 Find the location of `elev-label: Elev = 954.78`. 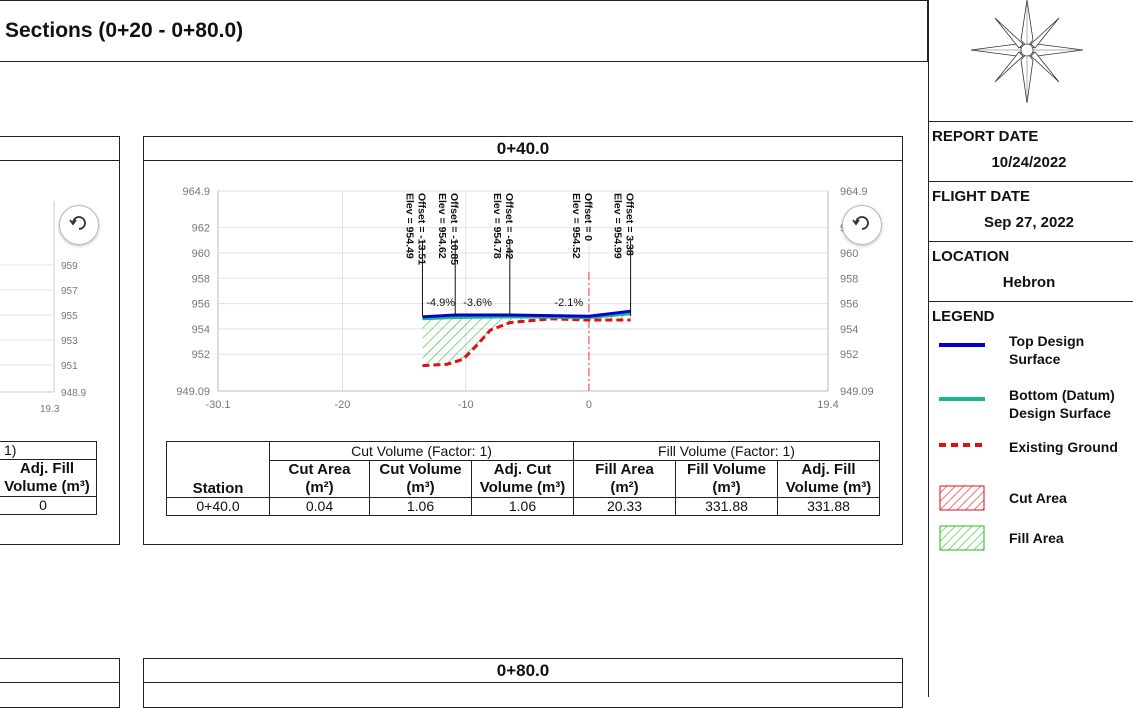

elev-label: Elev = 954.78 is located at coordinates (497, 226).